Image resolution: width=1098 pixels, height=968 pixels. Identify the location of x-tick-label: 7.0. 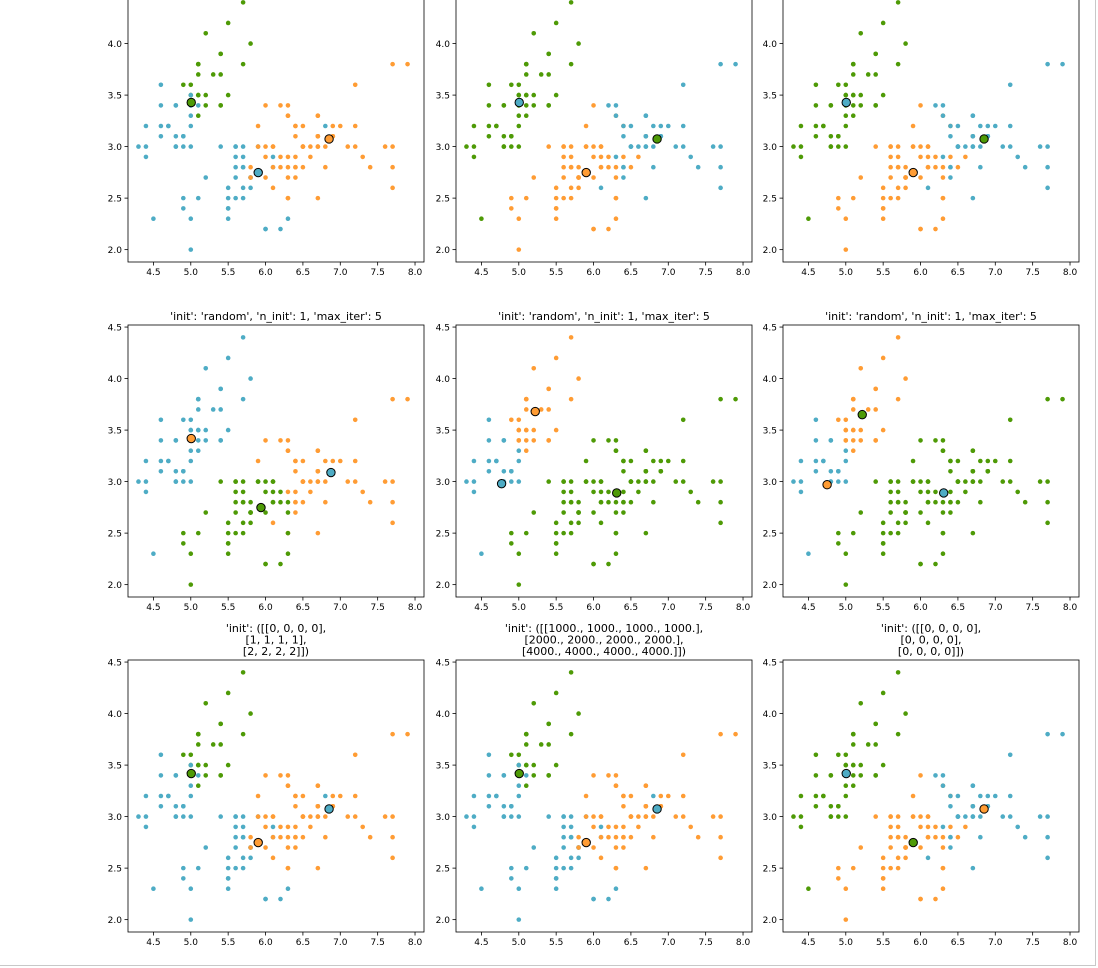
(340, 273).